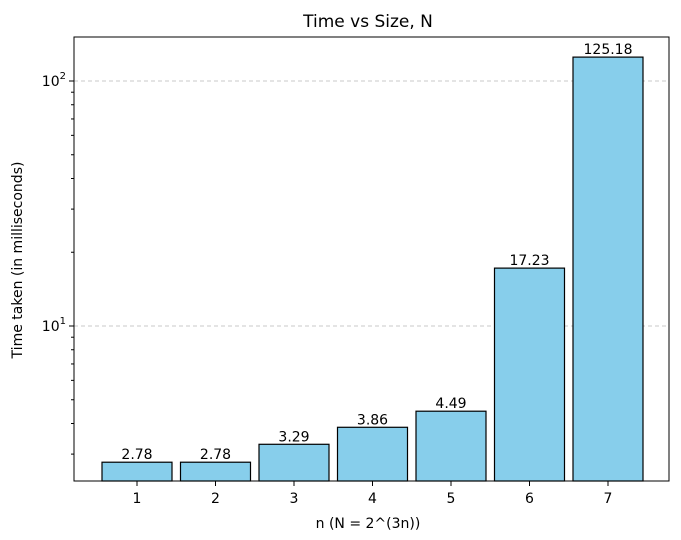  What do you see at coordinates (529, 499) in the screenshot?
I see `x-tick-label: 6` at bounding box center [529, 499].